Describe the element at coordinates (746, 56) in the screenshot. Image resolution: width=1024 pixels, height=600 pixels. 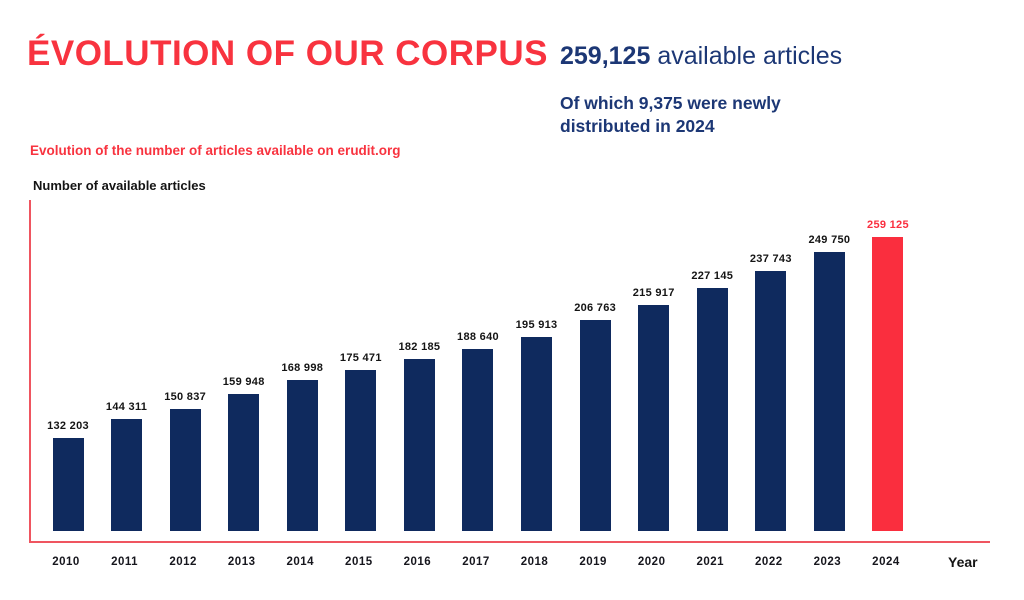
I see `stat-label: available articles` at that location.